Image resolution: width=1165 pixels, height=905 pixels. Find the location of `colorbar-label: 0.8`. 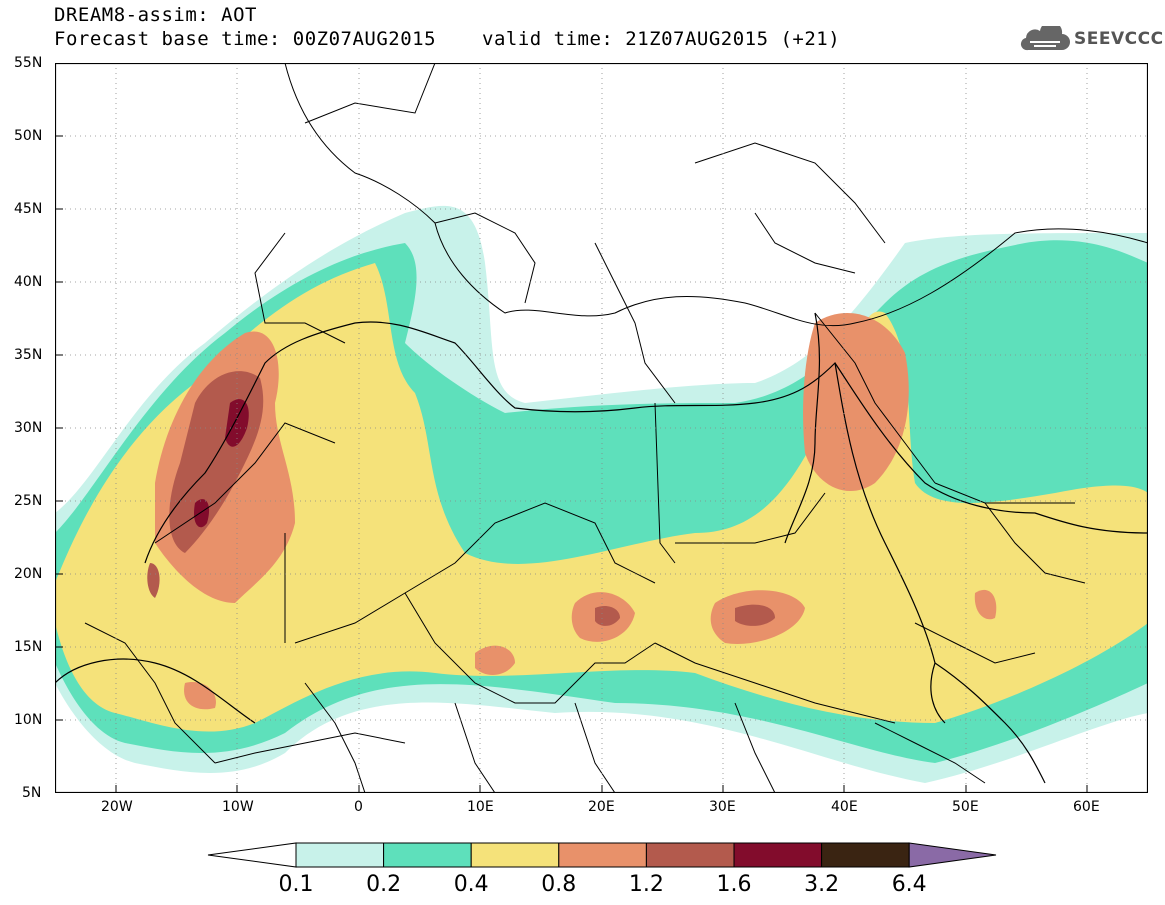

colorbar-label: 0.8 is located at coordinates (559, 884).